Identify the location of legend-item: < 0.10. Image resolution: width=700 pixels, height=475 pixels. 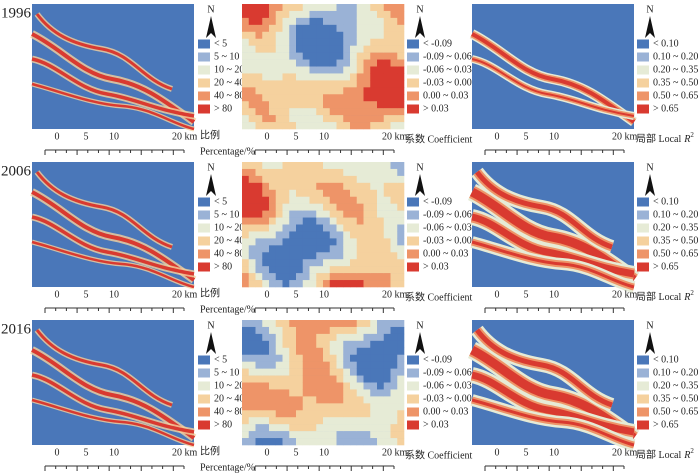
(666, 359).